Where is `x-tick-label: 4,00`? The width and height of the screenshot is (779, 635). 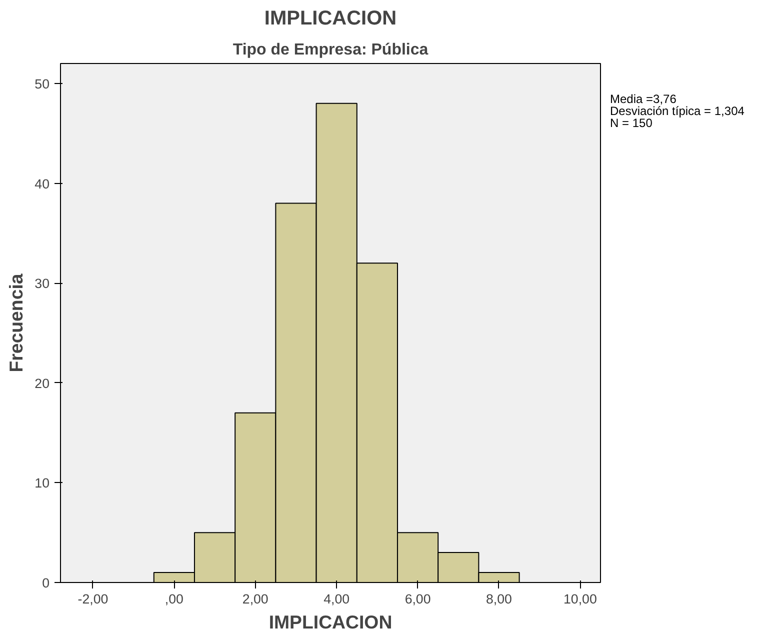 x-tick-label: 4,00 is located at coordinates (337, 599).